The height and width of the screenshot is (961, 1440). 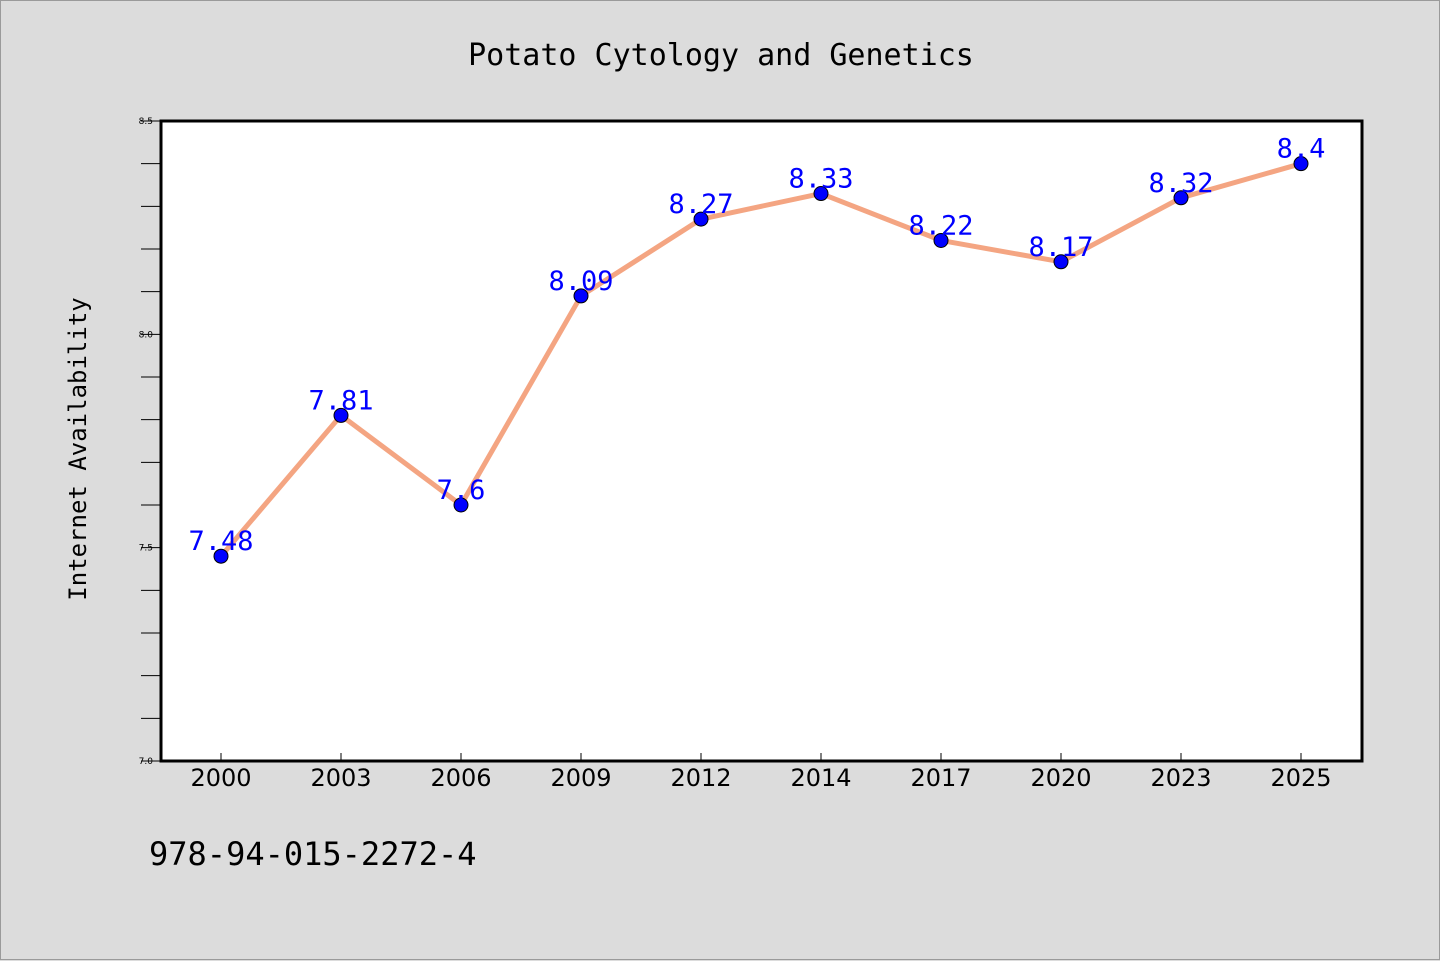 What do you see at coordinates (1060, 778) in the screenshot?
I see `x-tick-label: 2020` at bounding box center [1060, 778].